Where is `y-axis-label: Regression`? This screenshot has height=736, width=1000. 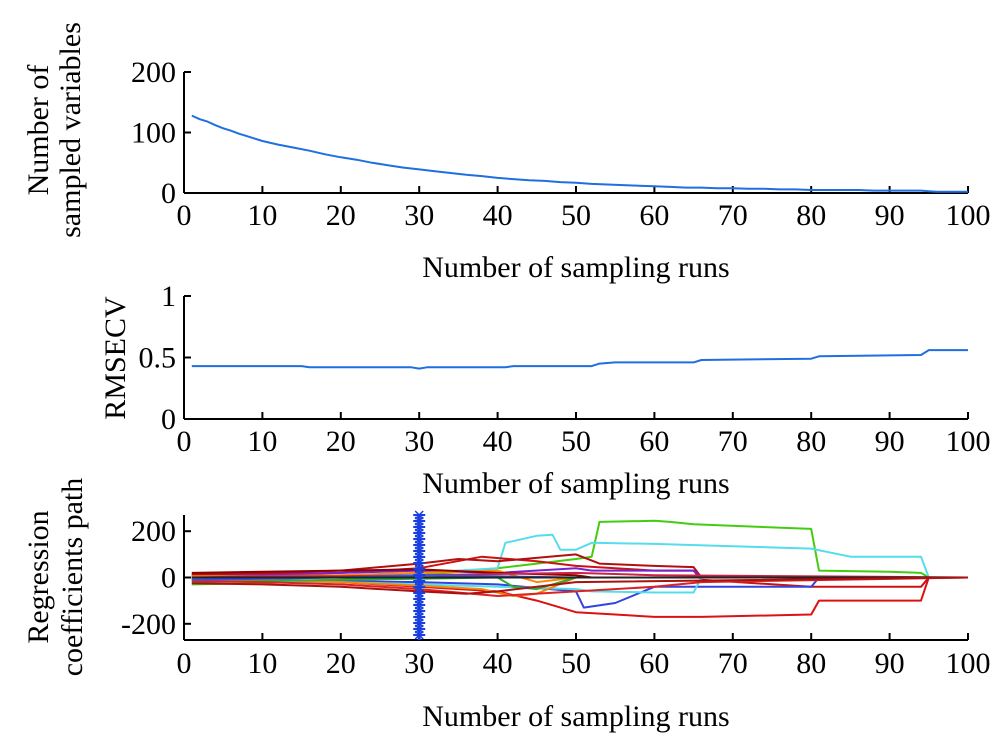 y-axis-label: Regression is located at coordinates (38, 576).